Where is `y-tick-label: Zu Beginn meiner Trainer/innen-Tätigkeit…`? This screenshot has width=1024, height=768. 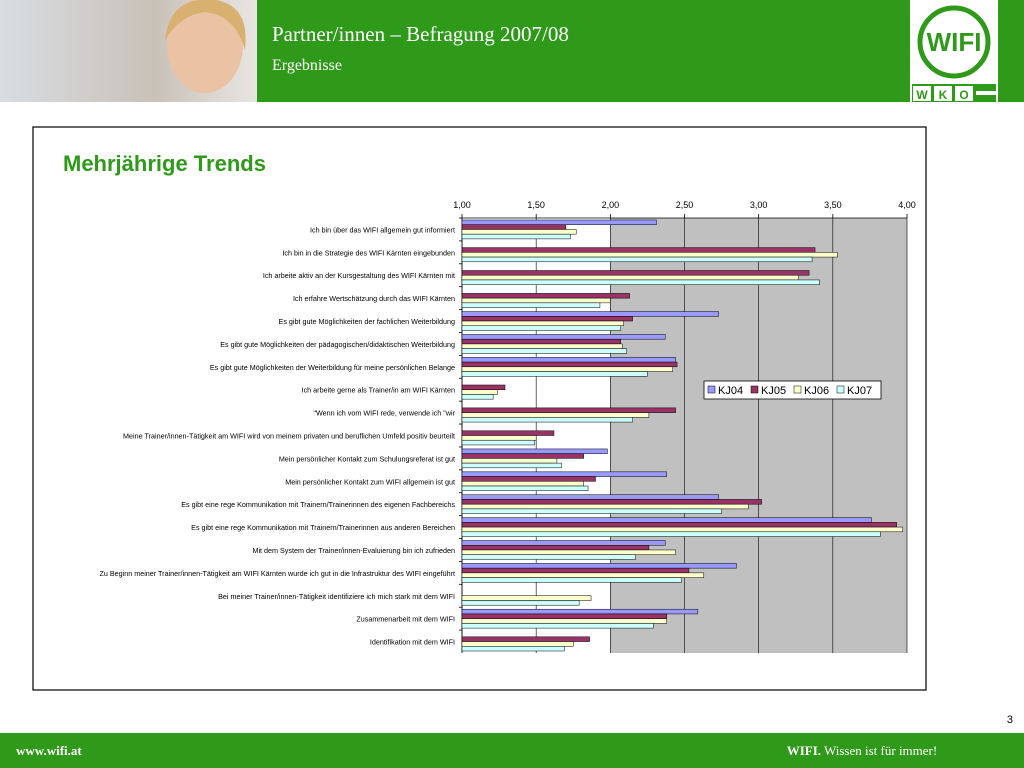 y-tick-label: Zu Beginn meiner Trainer/innen-Tätigkeit… is located at coordinates (277, 573).